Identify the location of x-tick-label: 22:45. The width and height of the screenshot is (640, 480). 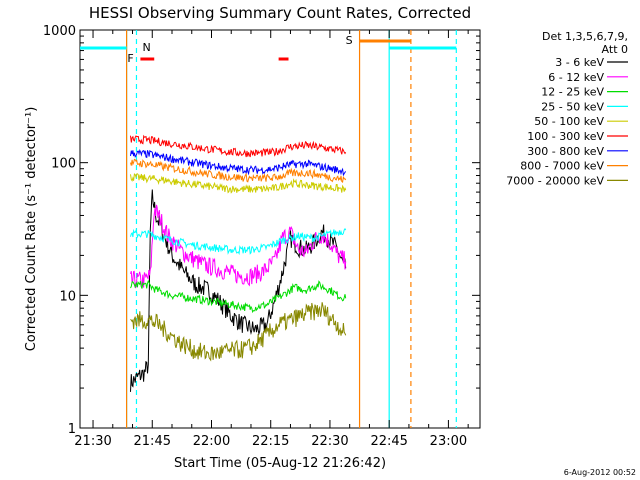
(388, 441).